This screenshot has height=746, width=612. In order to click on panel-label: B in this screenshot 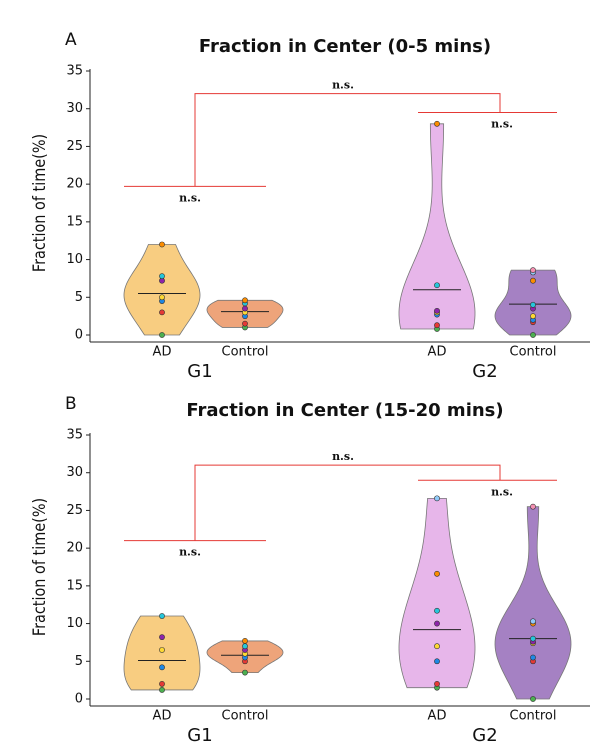, I will do `click(71, 404)`.